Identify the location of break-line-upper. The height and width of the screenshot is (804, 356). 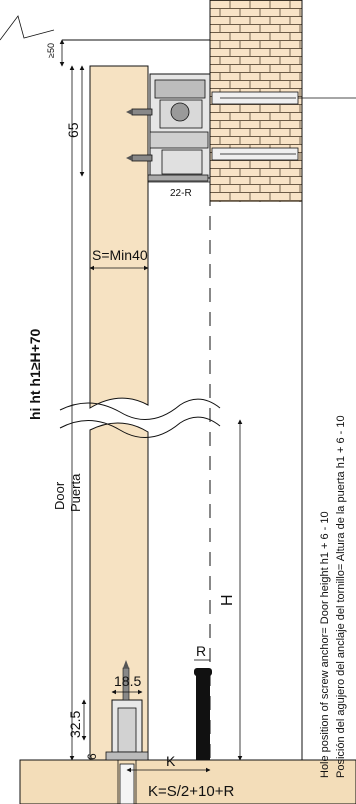
(140, 409).